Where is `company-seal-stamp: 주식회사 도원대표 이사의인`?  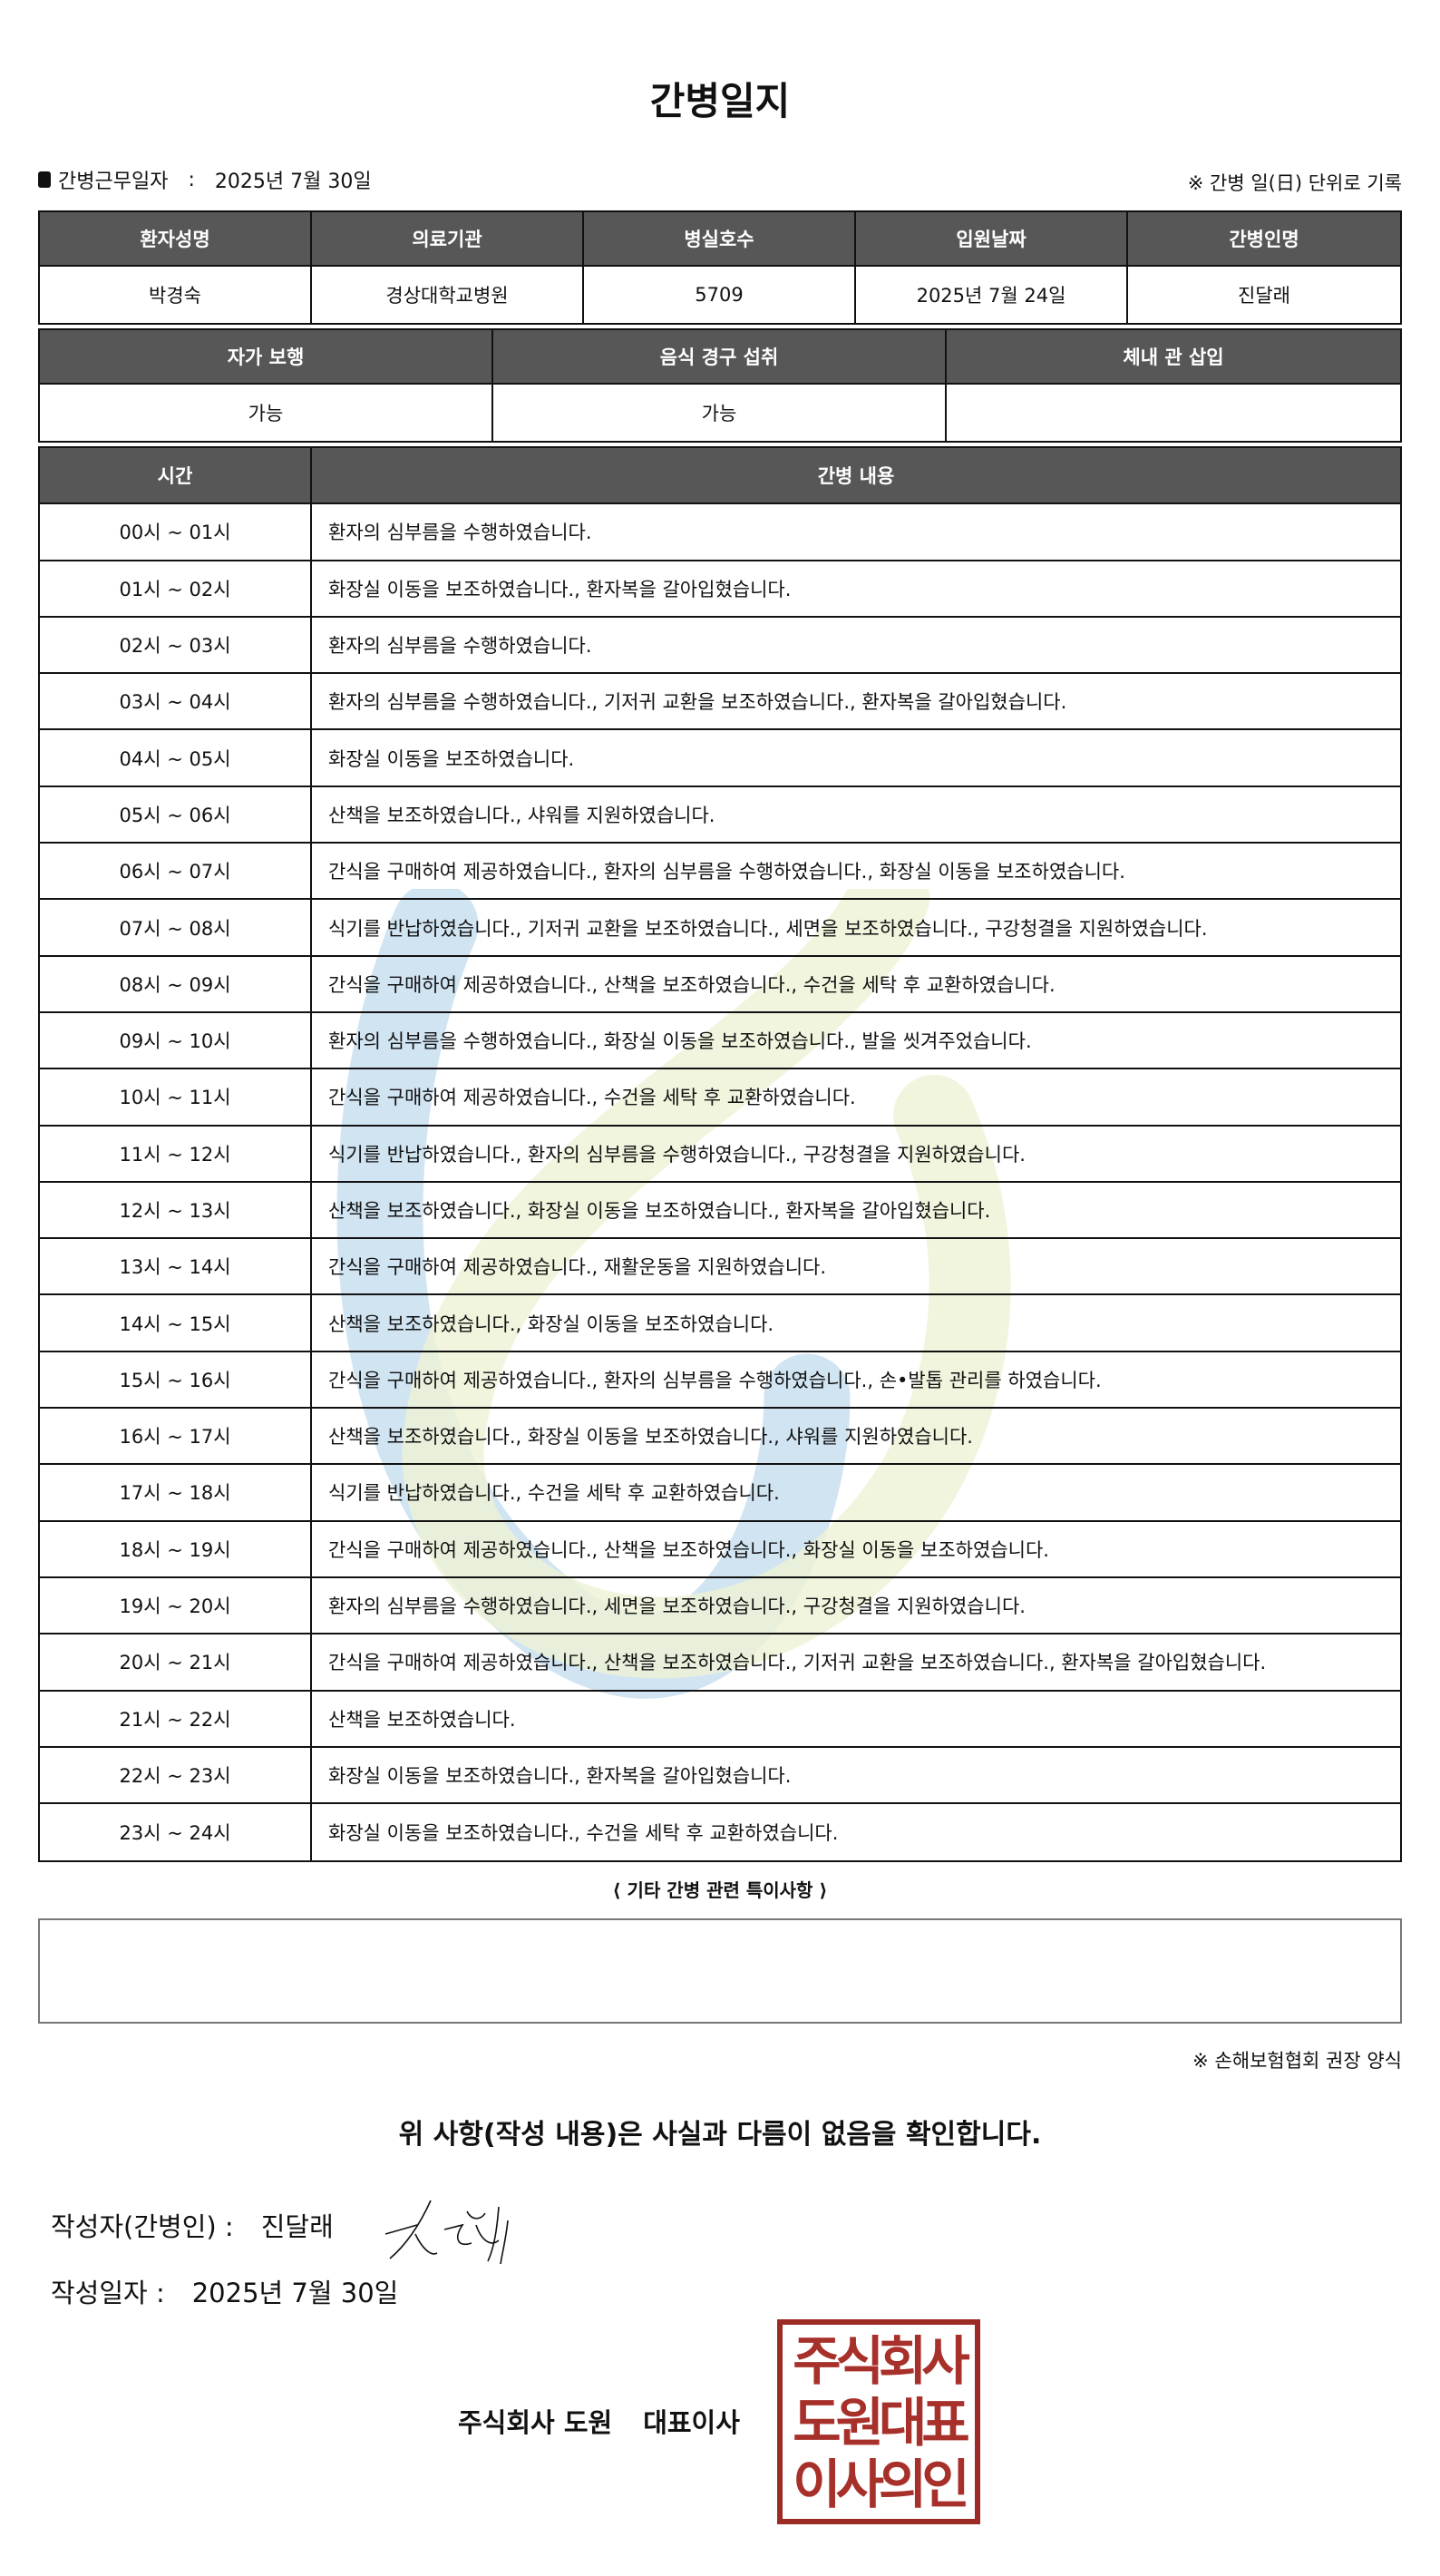 company-seal-stamp: 주식회사 도원대표 이사의인 is located at coordinates (878, 2421).